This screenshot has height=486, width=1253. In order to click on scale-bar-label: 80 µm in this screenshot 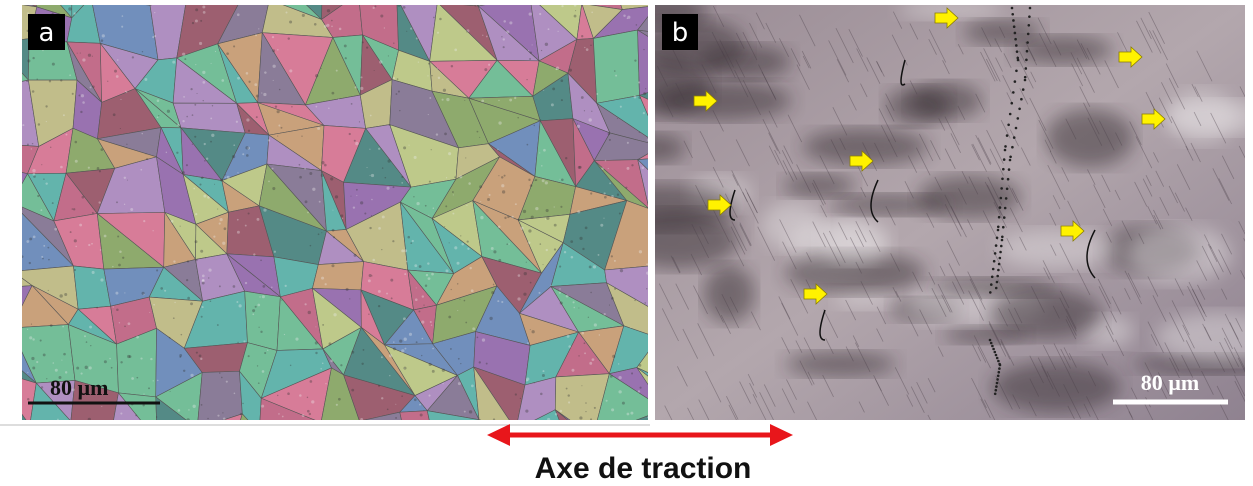, I will do `click(79, 387)`.